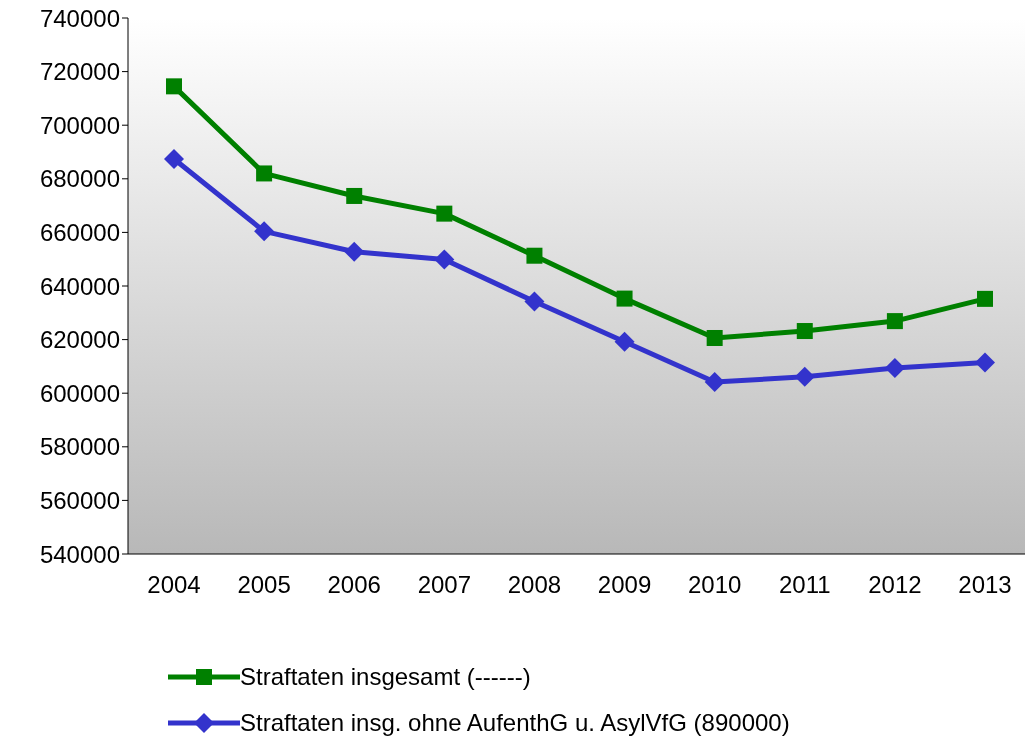  Describe the element at coordinates (79, 500) in the screenshot. I see `y-tick-label: 560000` at that location.